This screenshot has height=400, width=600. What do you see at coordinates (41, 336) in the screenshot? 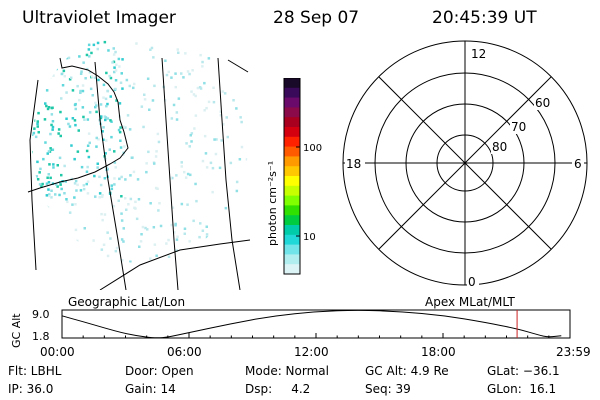
I see `y-tick-min: 1.8` at bounding box center [41, 336].